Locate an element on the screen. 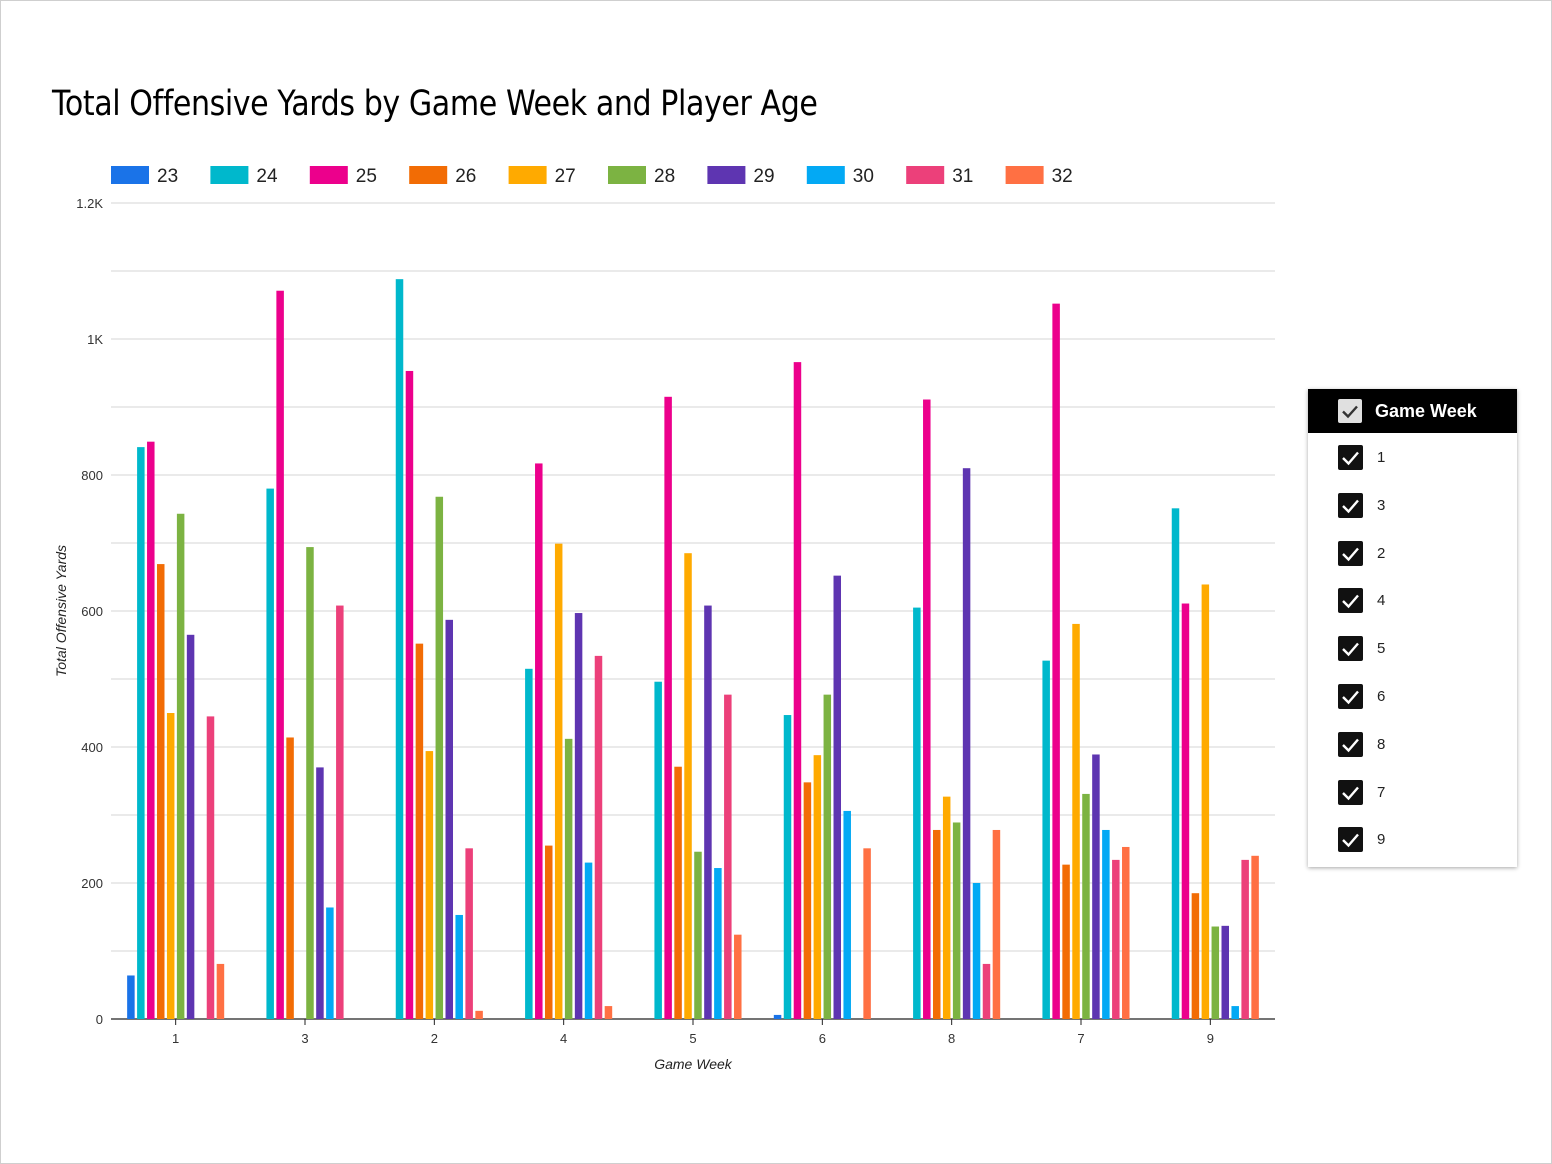 The image size is (1552, 1164). x-tick-label: 3 is located at coordinates (304, 1038).